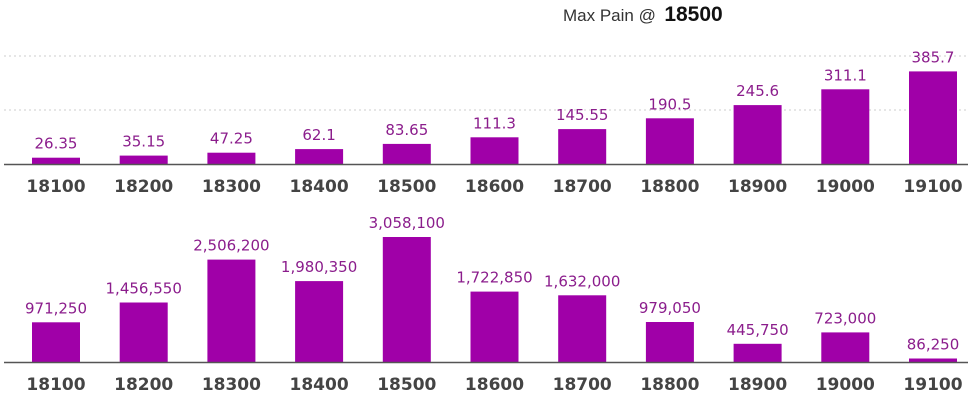  What do you see at coordinates (582, 281) in the screenshot?
I see `bar-value-label: 1,632,000` at bounding box center [582, 281].